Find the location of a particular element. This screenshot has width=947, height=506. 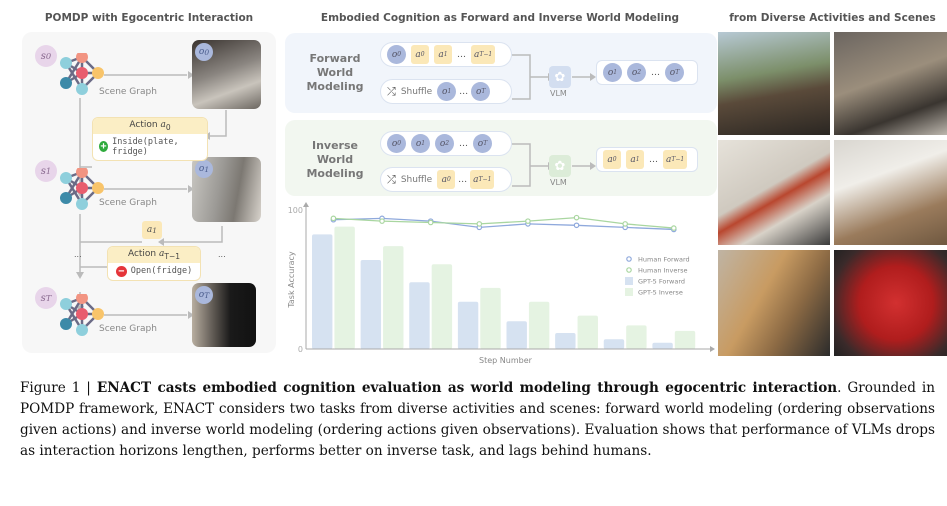

vlm-icon: ✿ is located at coordinates (560, 77).